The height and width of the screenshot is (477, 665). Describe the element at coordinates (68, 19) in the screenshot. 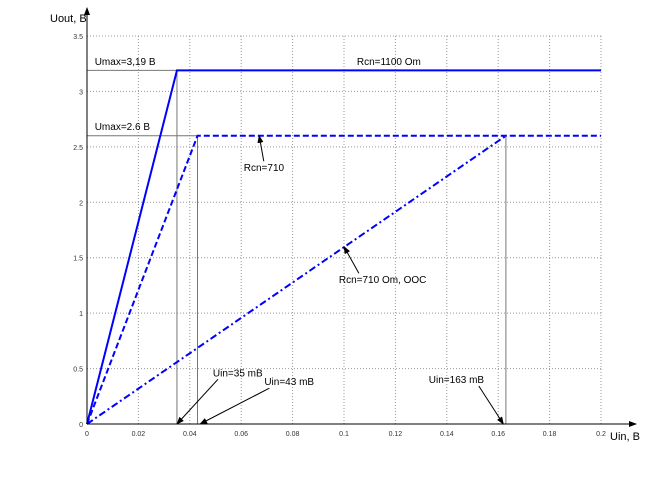

I see `y-axis-label: Uout, B` at that location.